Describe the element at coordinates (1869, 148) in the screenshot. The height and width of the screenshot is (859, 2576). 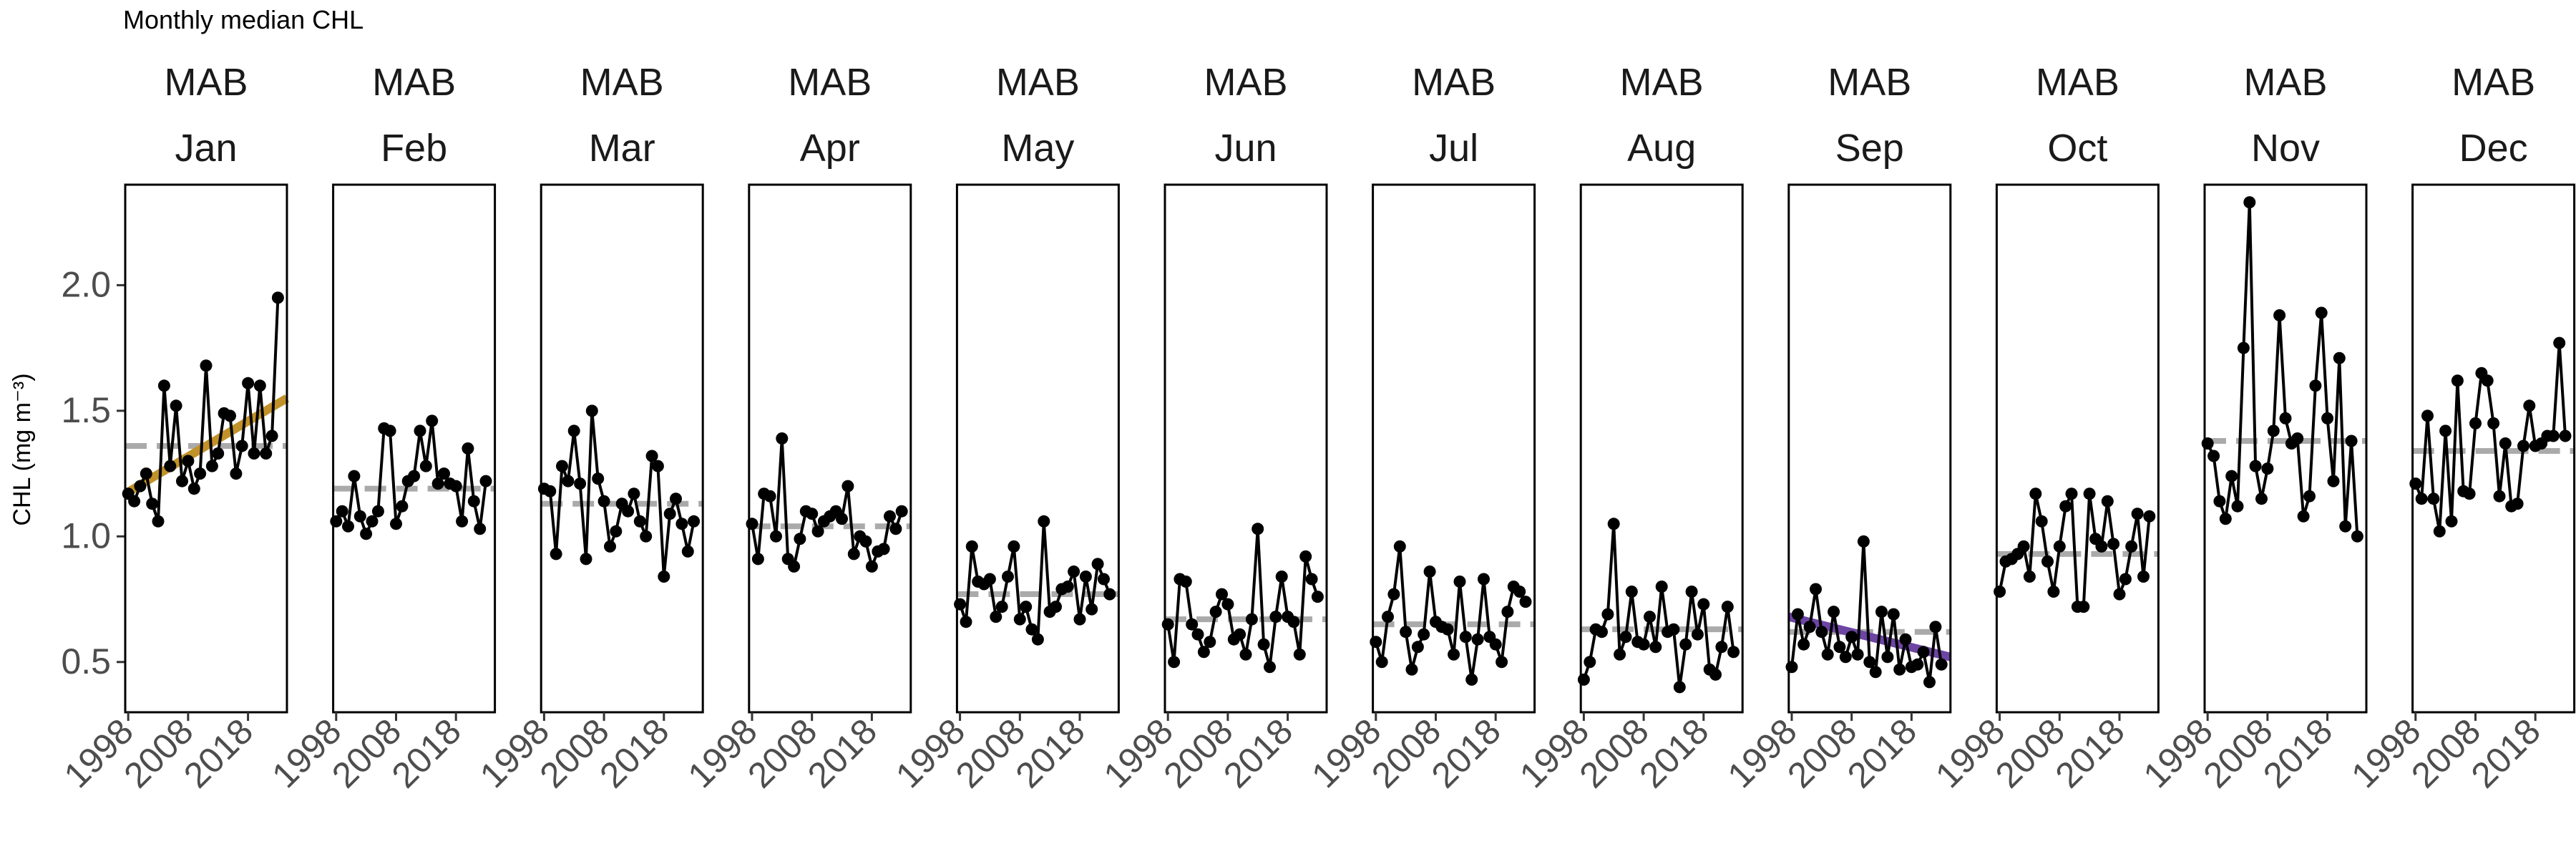
I see `facet-month-label: Sep` at that location.